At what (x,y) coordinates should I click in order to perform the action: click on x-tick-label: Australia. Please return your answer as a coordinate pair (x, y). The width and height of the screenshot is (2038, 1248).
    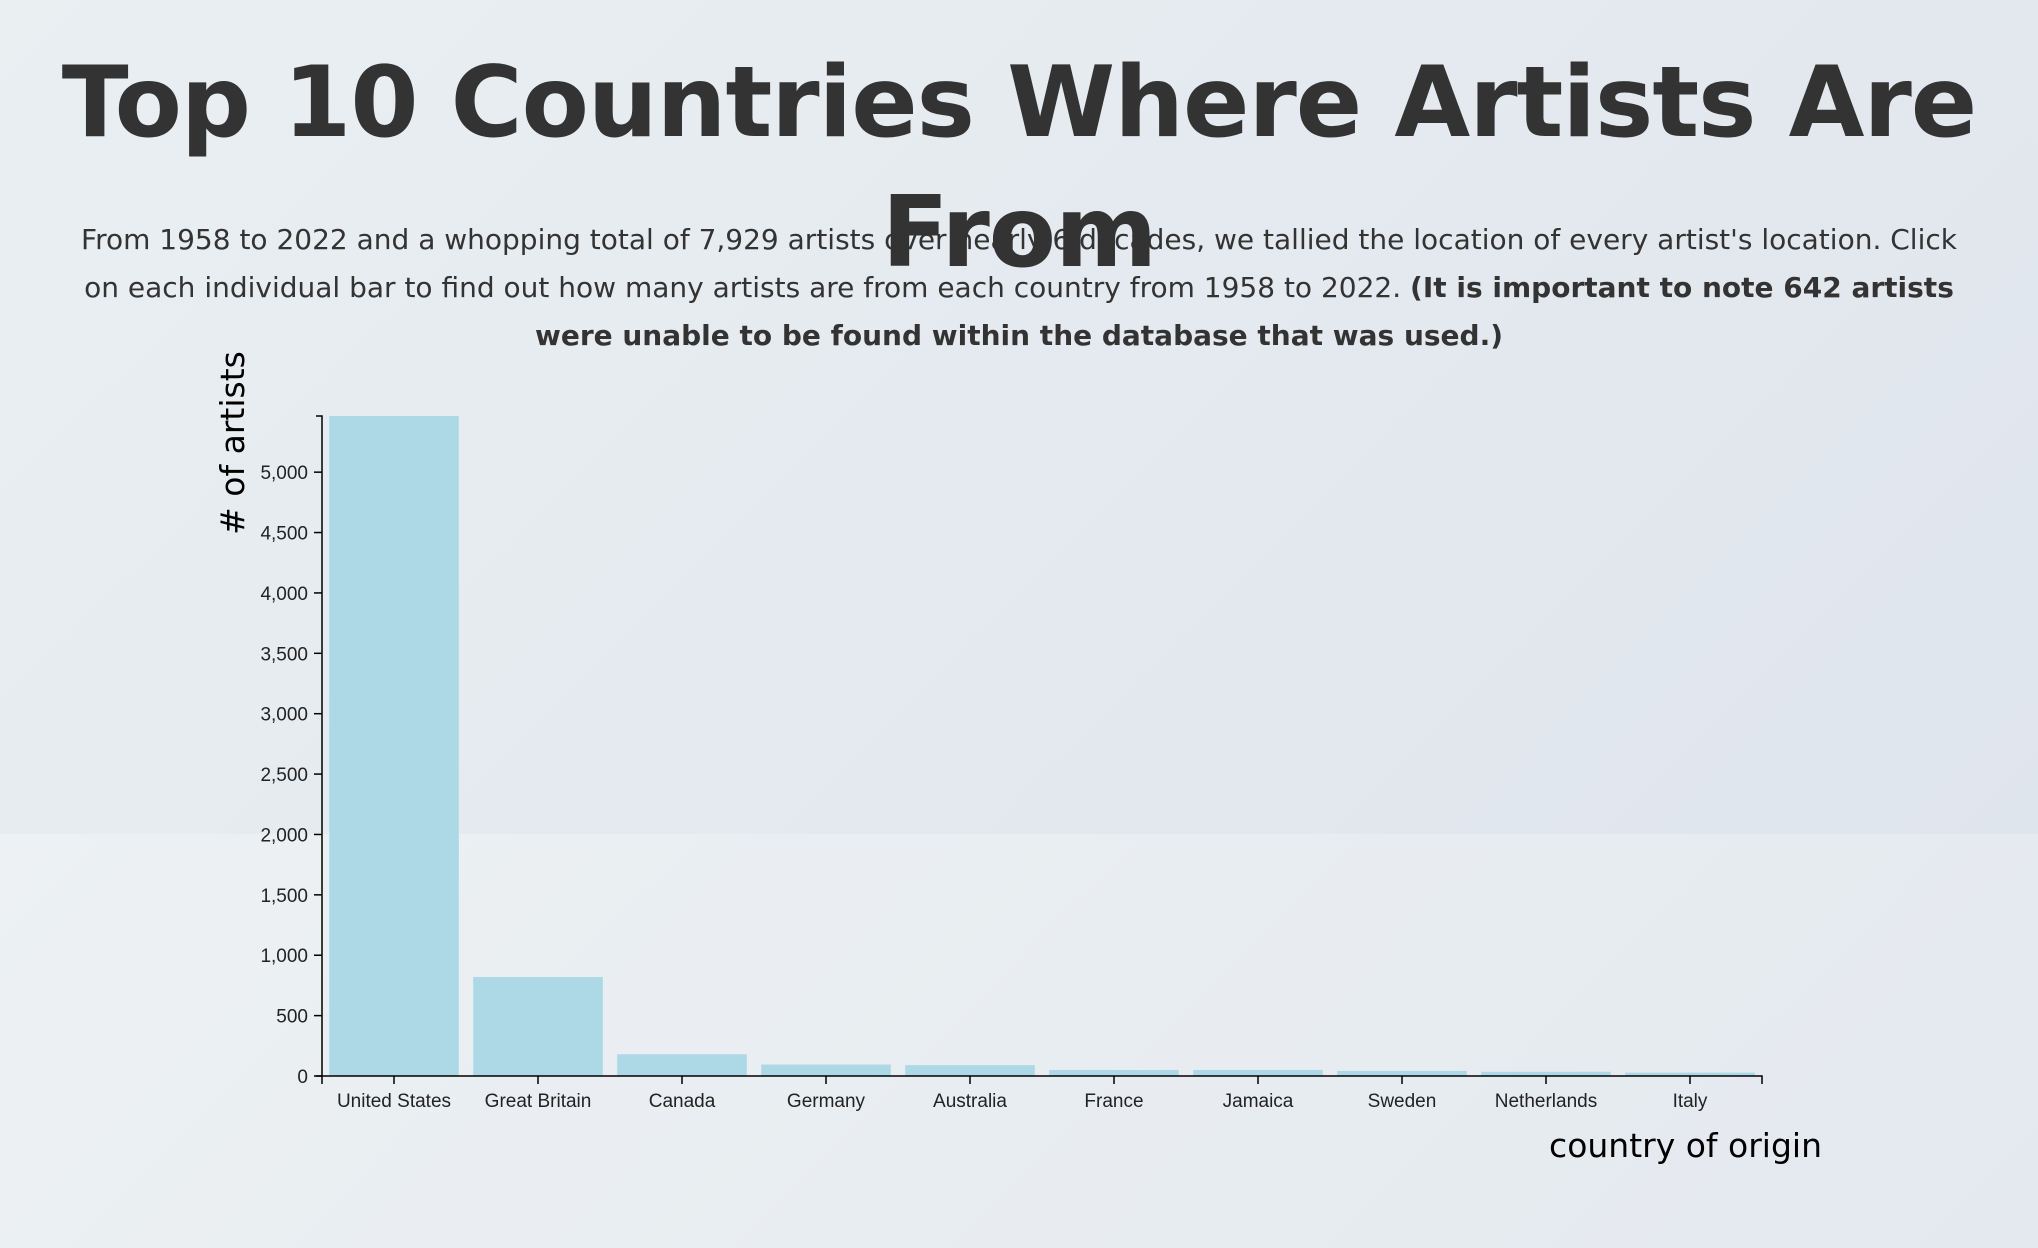
    Looking at the image, I should click on (970, 1101).